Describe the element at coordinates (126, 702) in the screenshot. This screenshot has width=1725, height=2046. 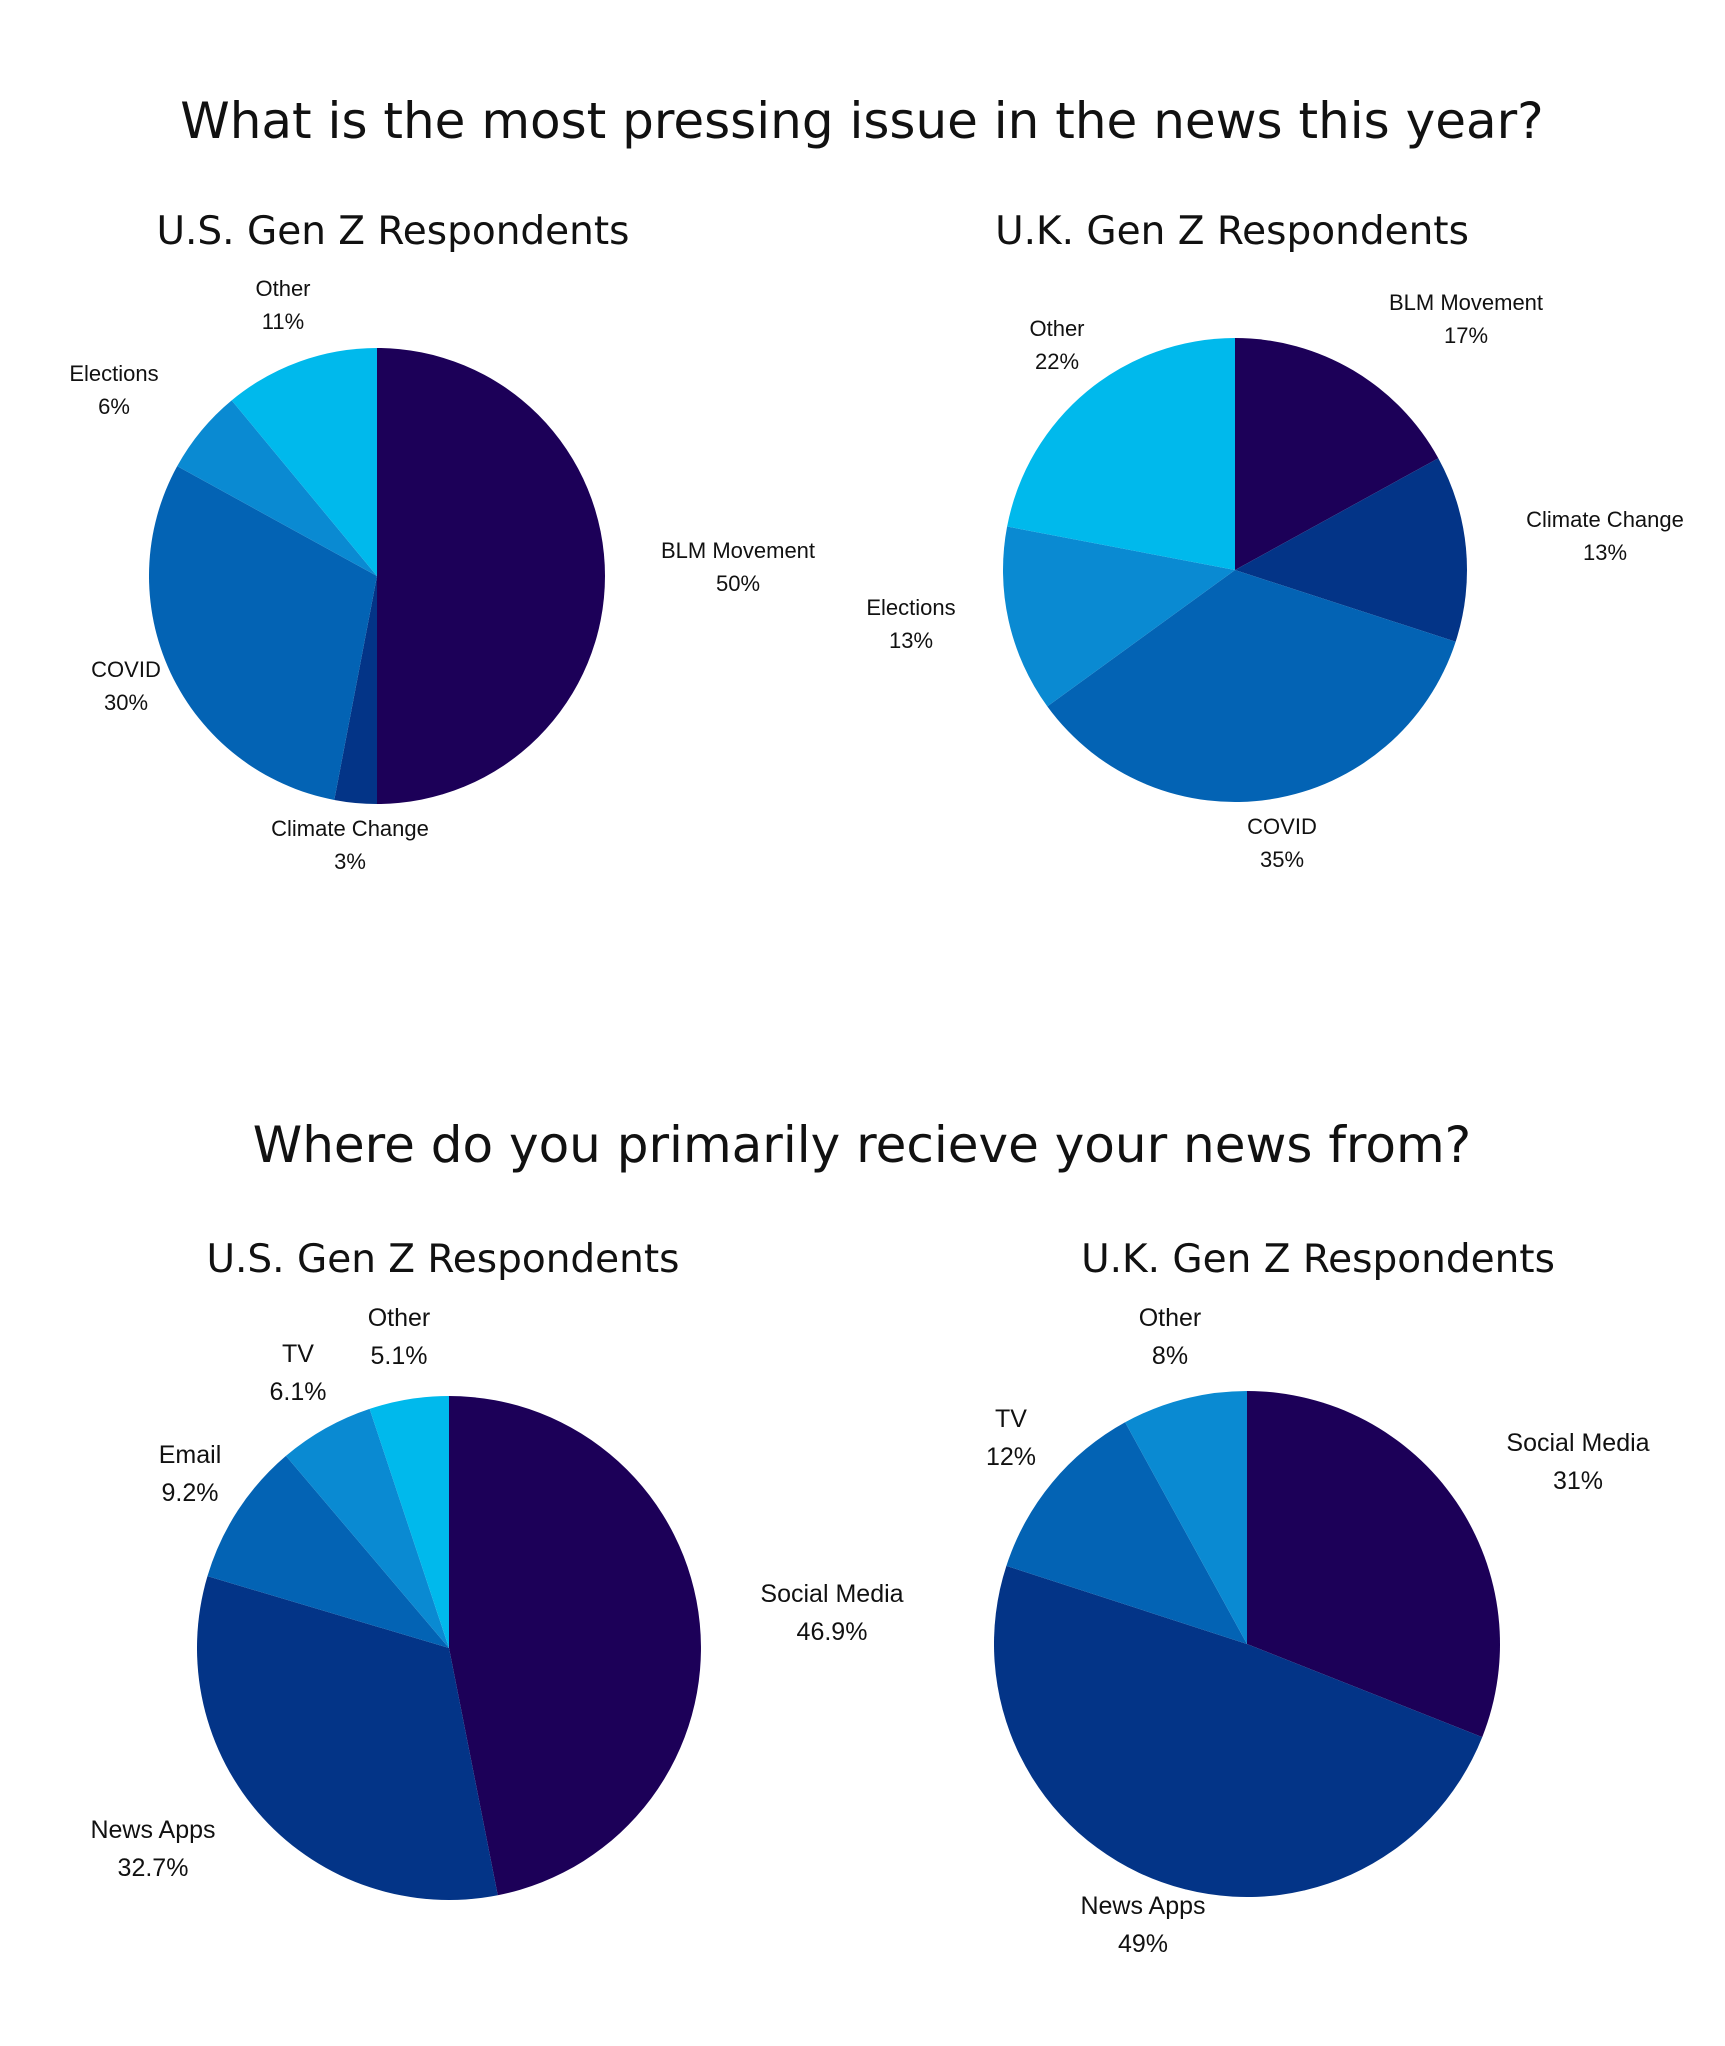
I see `slice-value-covid: 30%` at that location.